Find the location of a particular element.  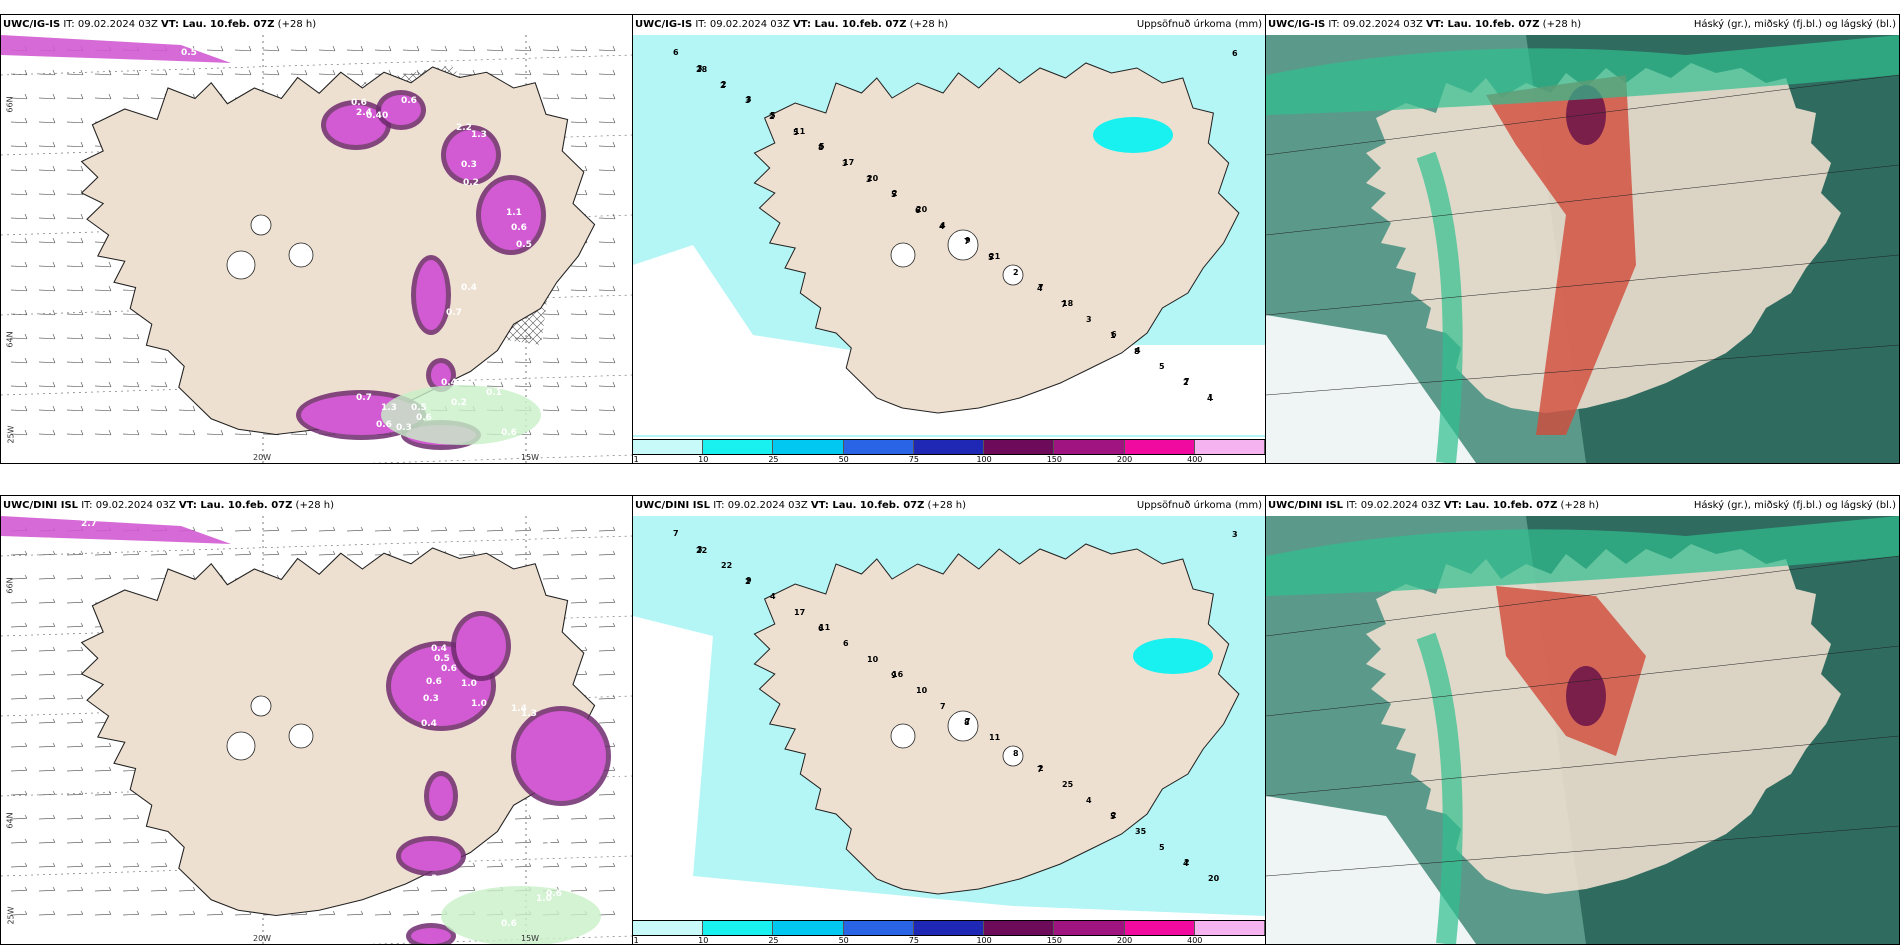

snow-value: 1.2 is located at coordinates (464, 460).